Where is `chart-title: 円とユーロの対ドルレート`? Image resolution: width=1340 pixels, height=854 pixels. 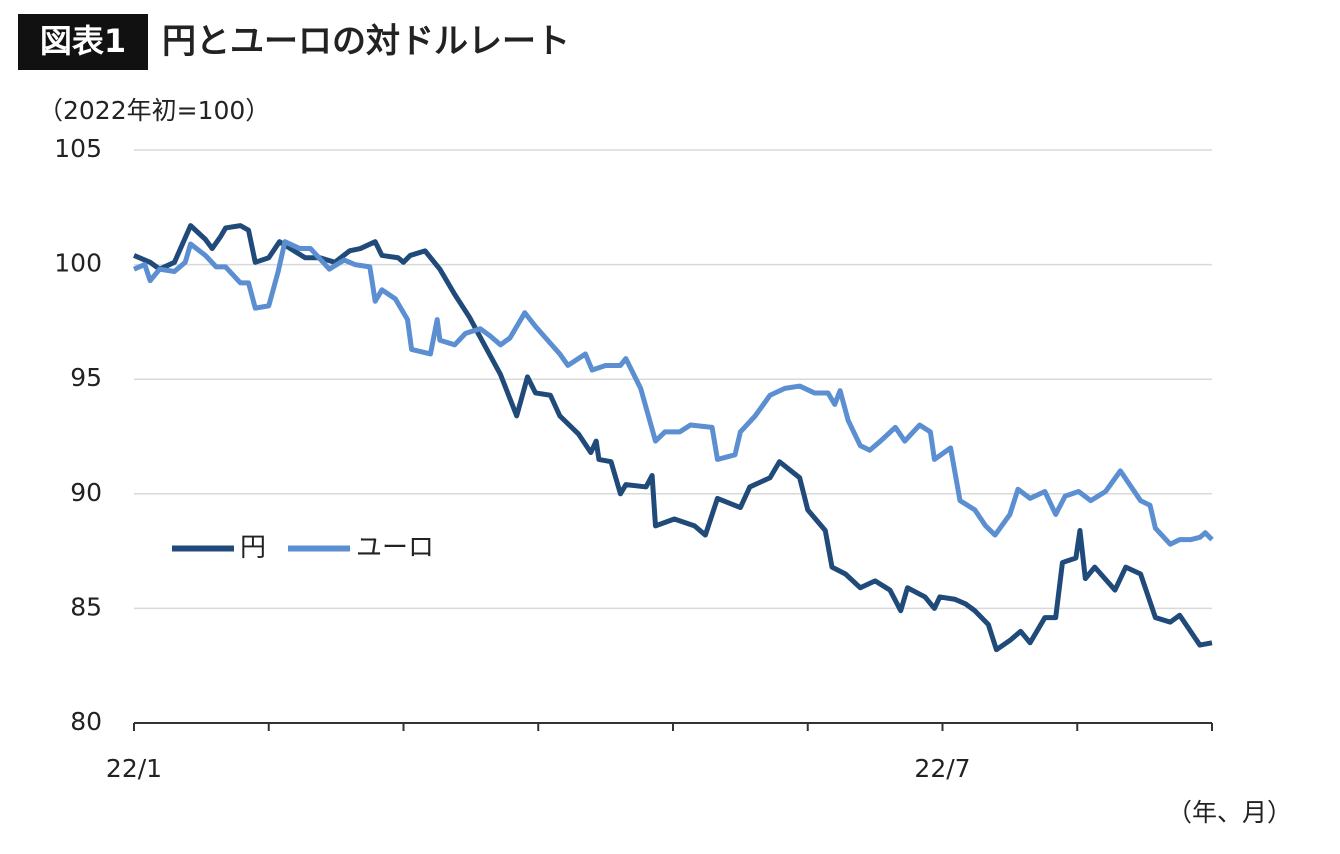 chart-title: 円とユーロの対ドルレート is located at coordinates (366, 42).